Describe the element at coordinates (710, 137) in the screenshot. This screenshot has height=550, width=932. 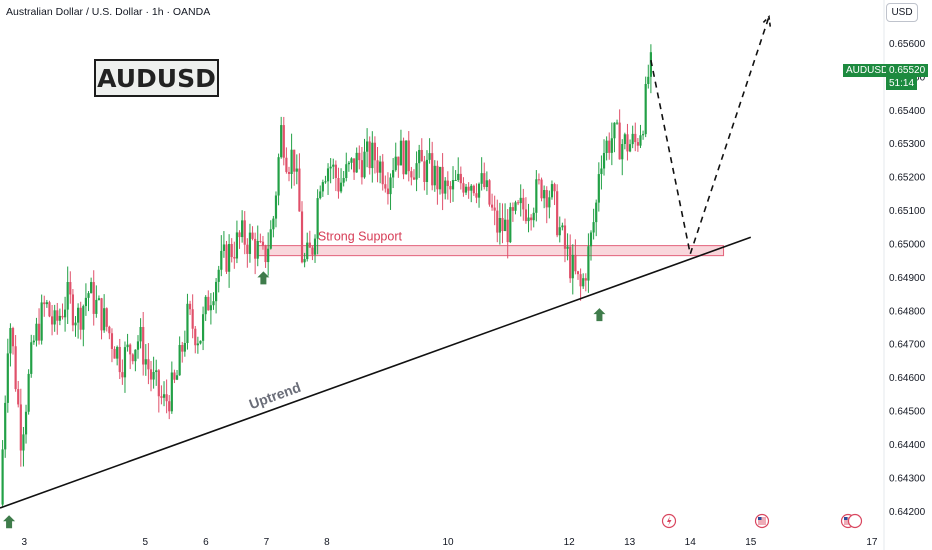
I see `projection-path` at that location.